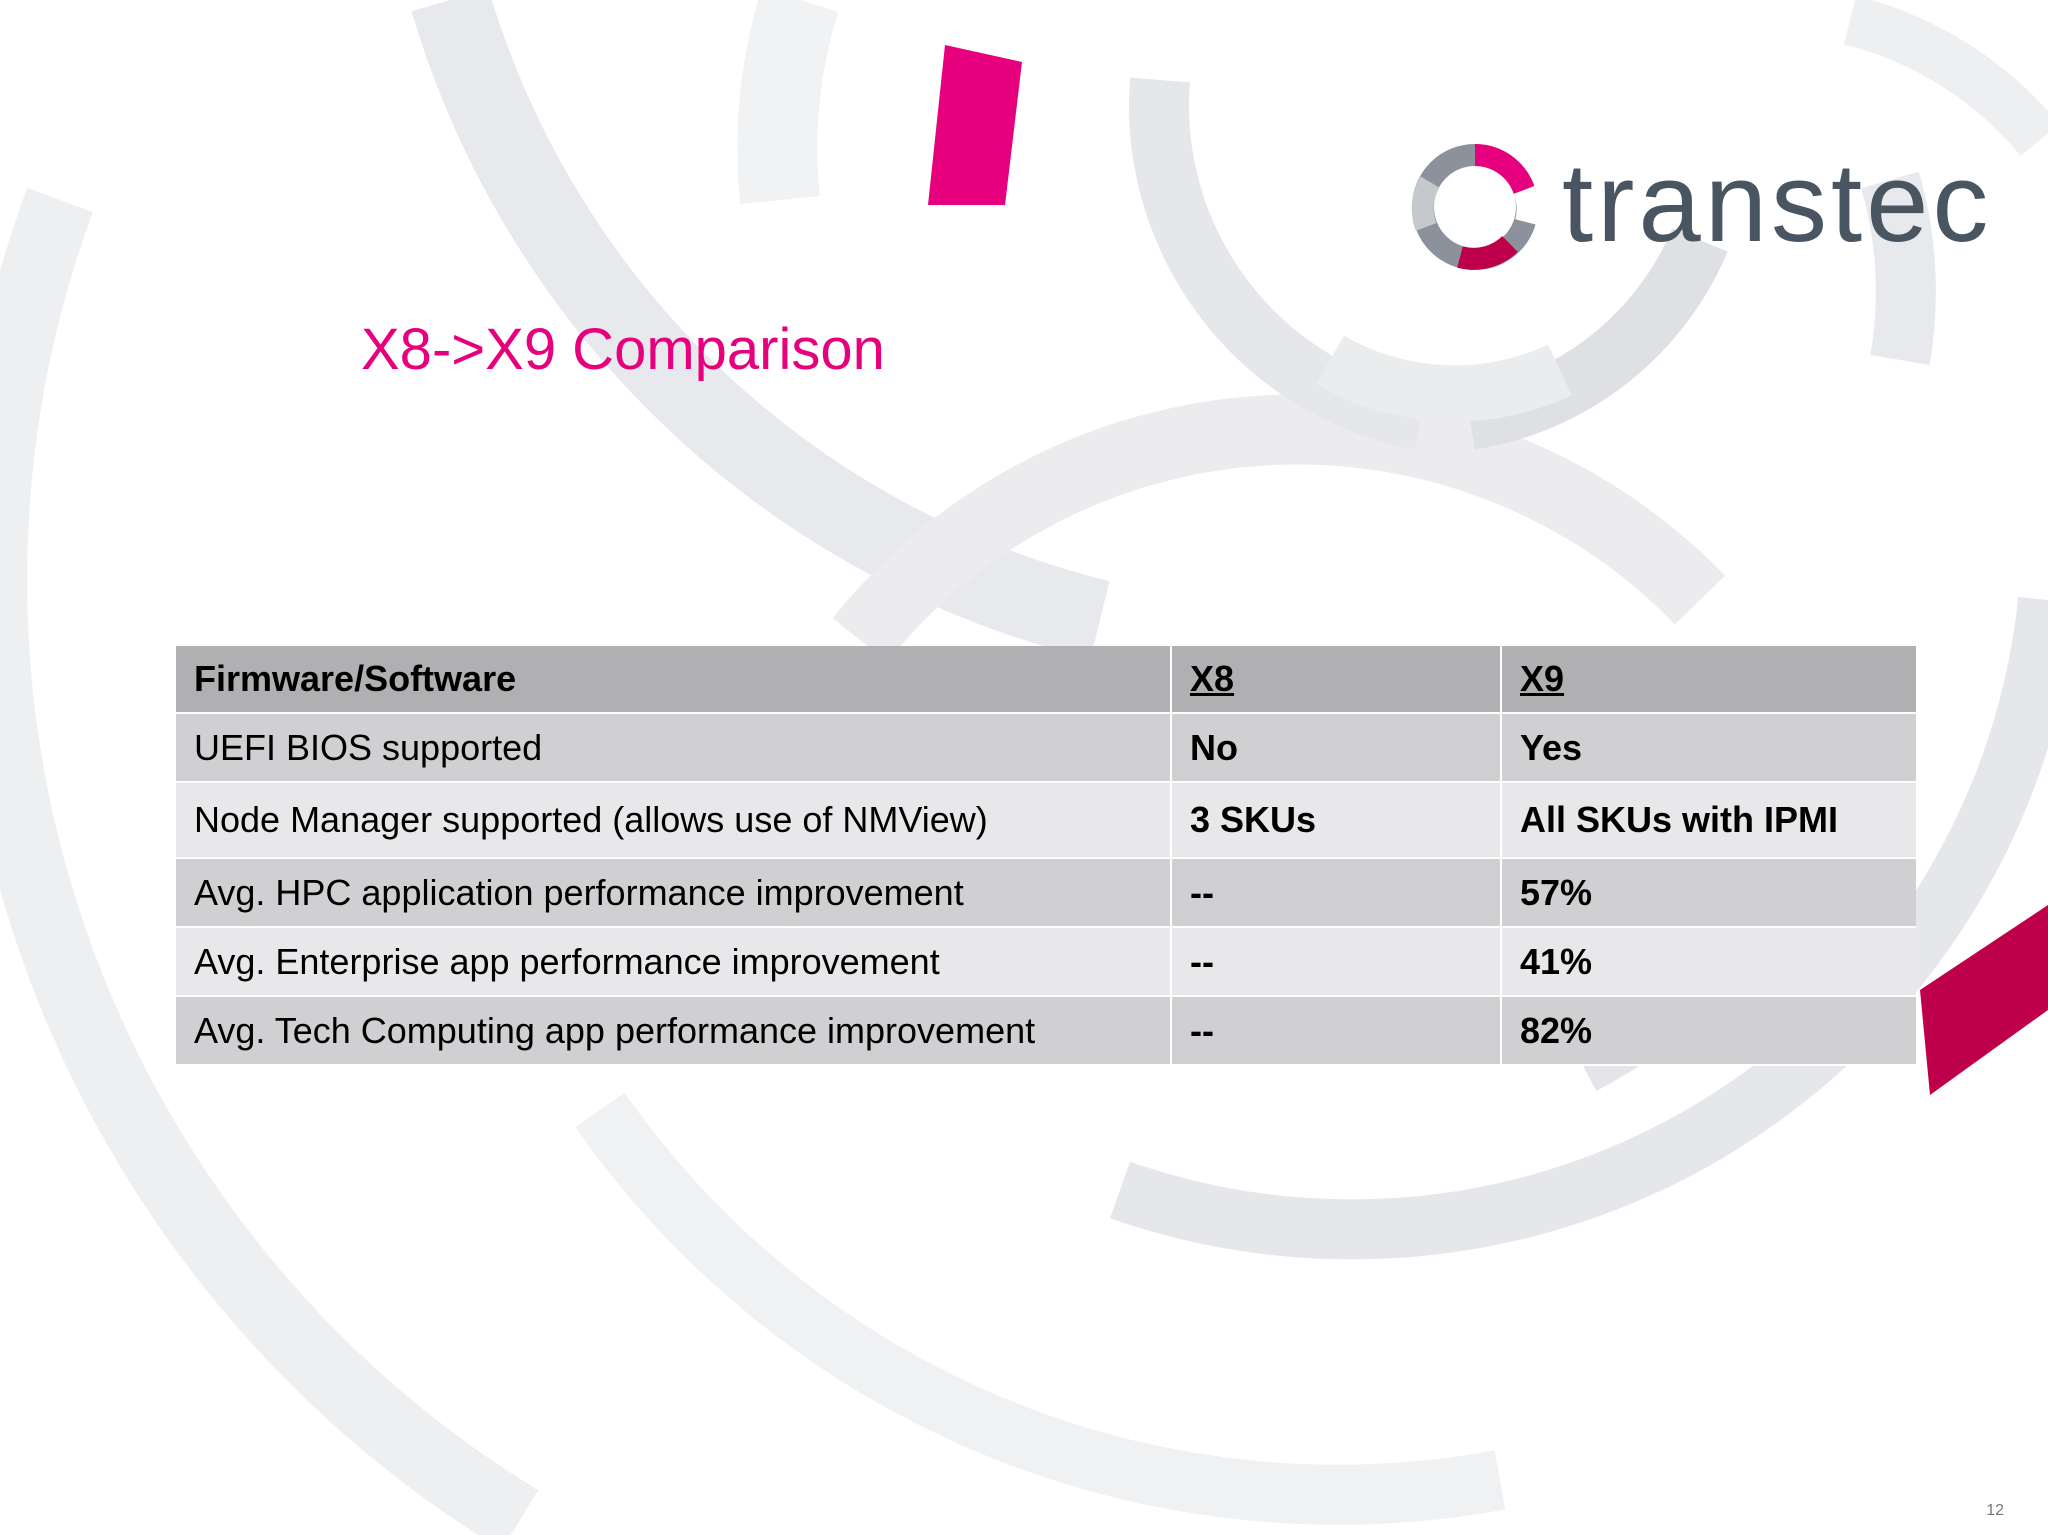 Image resolution: width=2048 pixels, height=1535 pixels. I want to click on x8-value: 3 SKUs, so click(1336, 820).